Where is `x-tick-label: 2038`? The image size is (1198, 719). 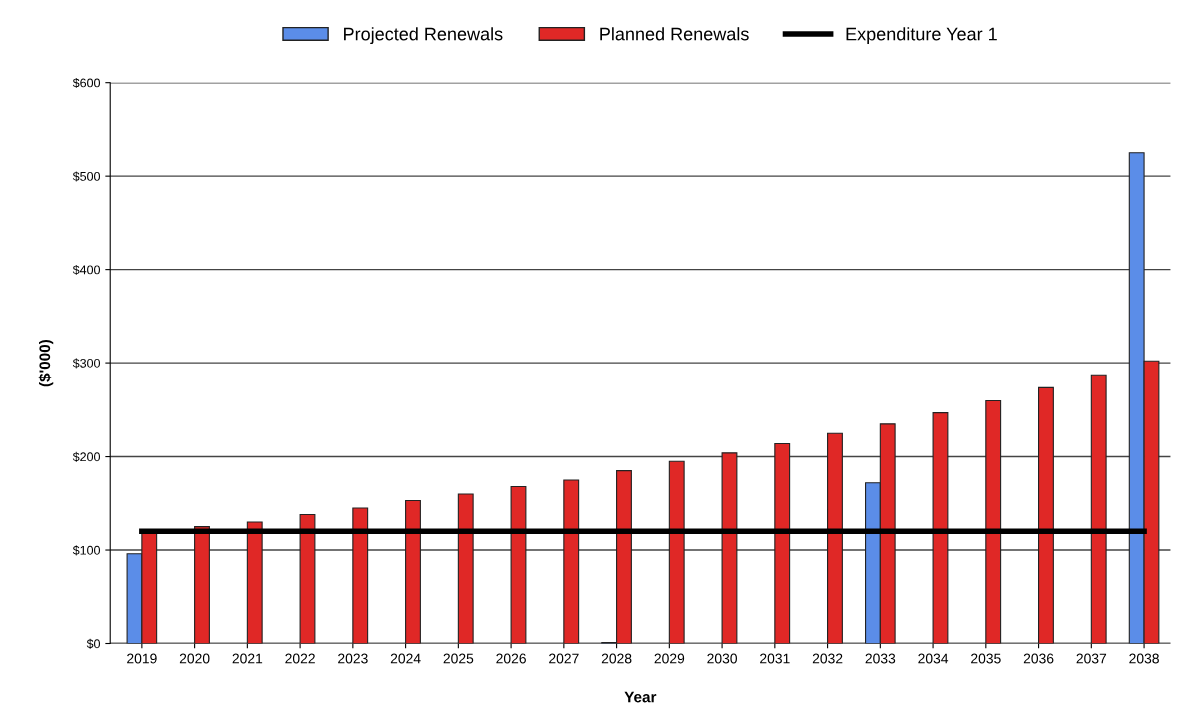
x-tick-label: 2038 is located at coordinates (1144, 658).